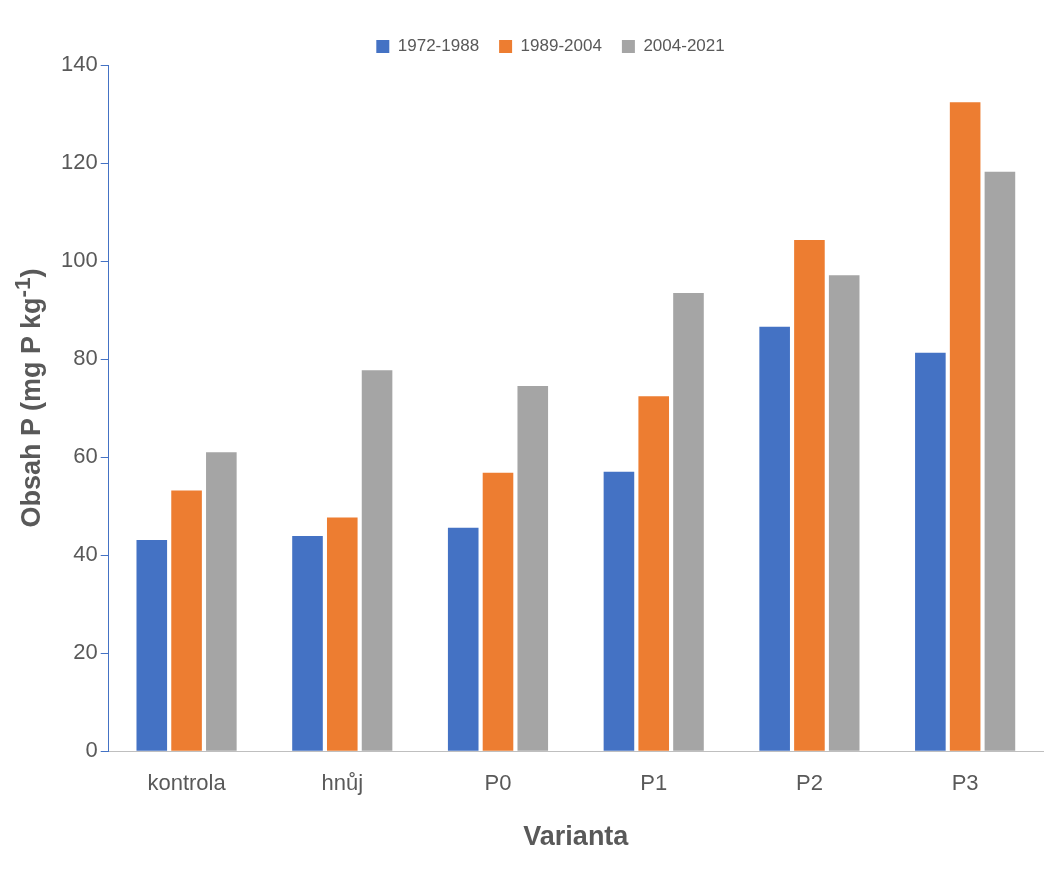 The height and width of the screenshot is (869, 1063). I want to click on x-tick-label: P0, so click(498, 783).